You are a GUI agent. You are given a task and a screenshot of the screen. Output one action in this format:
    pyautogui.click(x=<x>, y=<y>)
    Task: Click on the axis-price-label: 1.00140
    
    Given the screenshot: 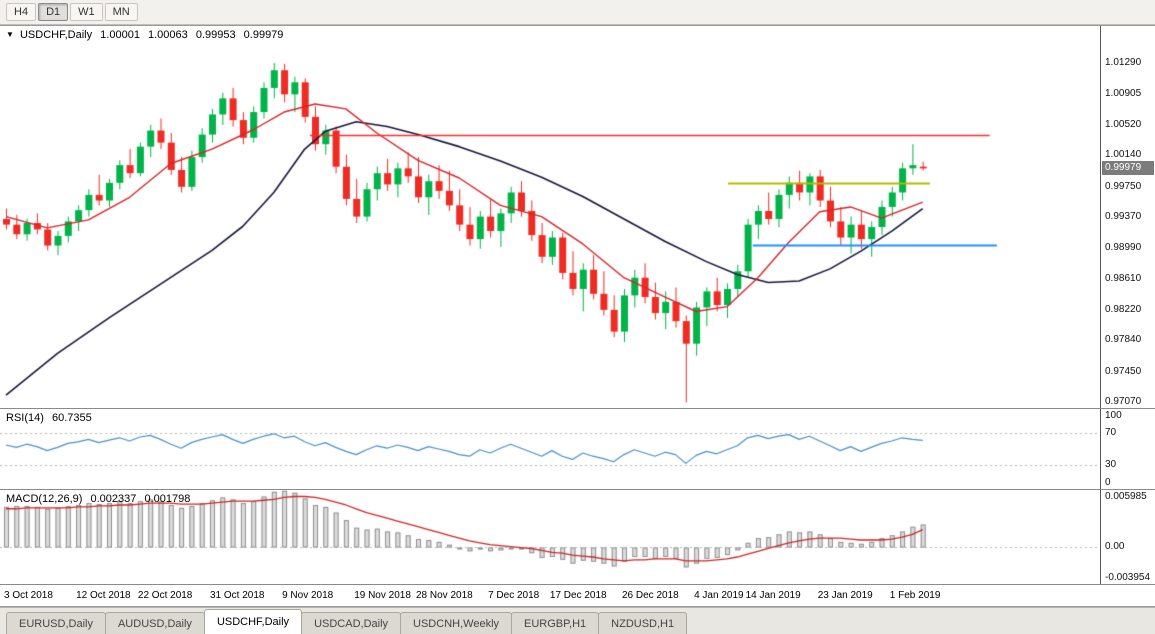 What is the action you would take?
    pyautogui.click(x=1123, y=155)
    